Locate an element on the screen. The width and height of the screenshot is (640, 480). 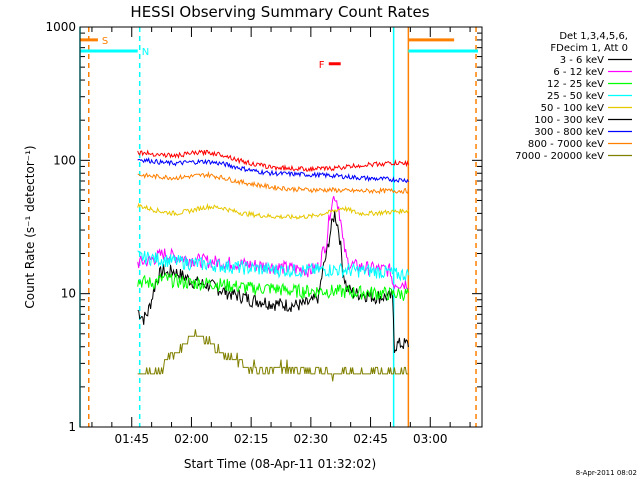
flag-label: F is located at coordinates (322, 65).